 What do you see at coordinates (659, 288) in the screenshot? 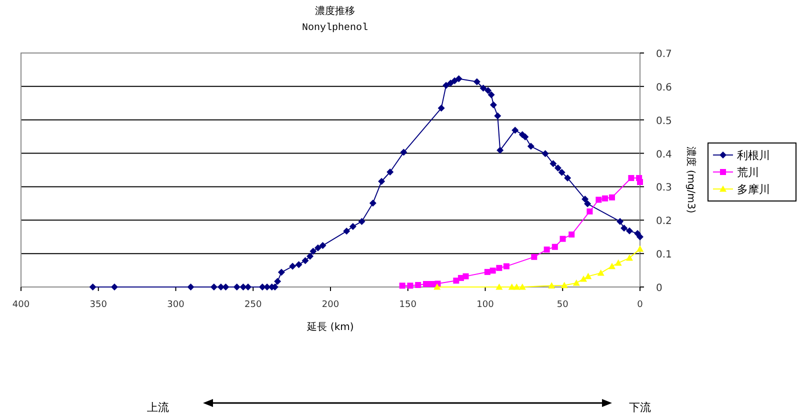
I see `y-tick-label: 0` at bounding box center [659, 288].